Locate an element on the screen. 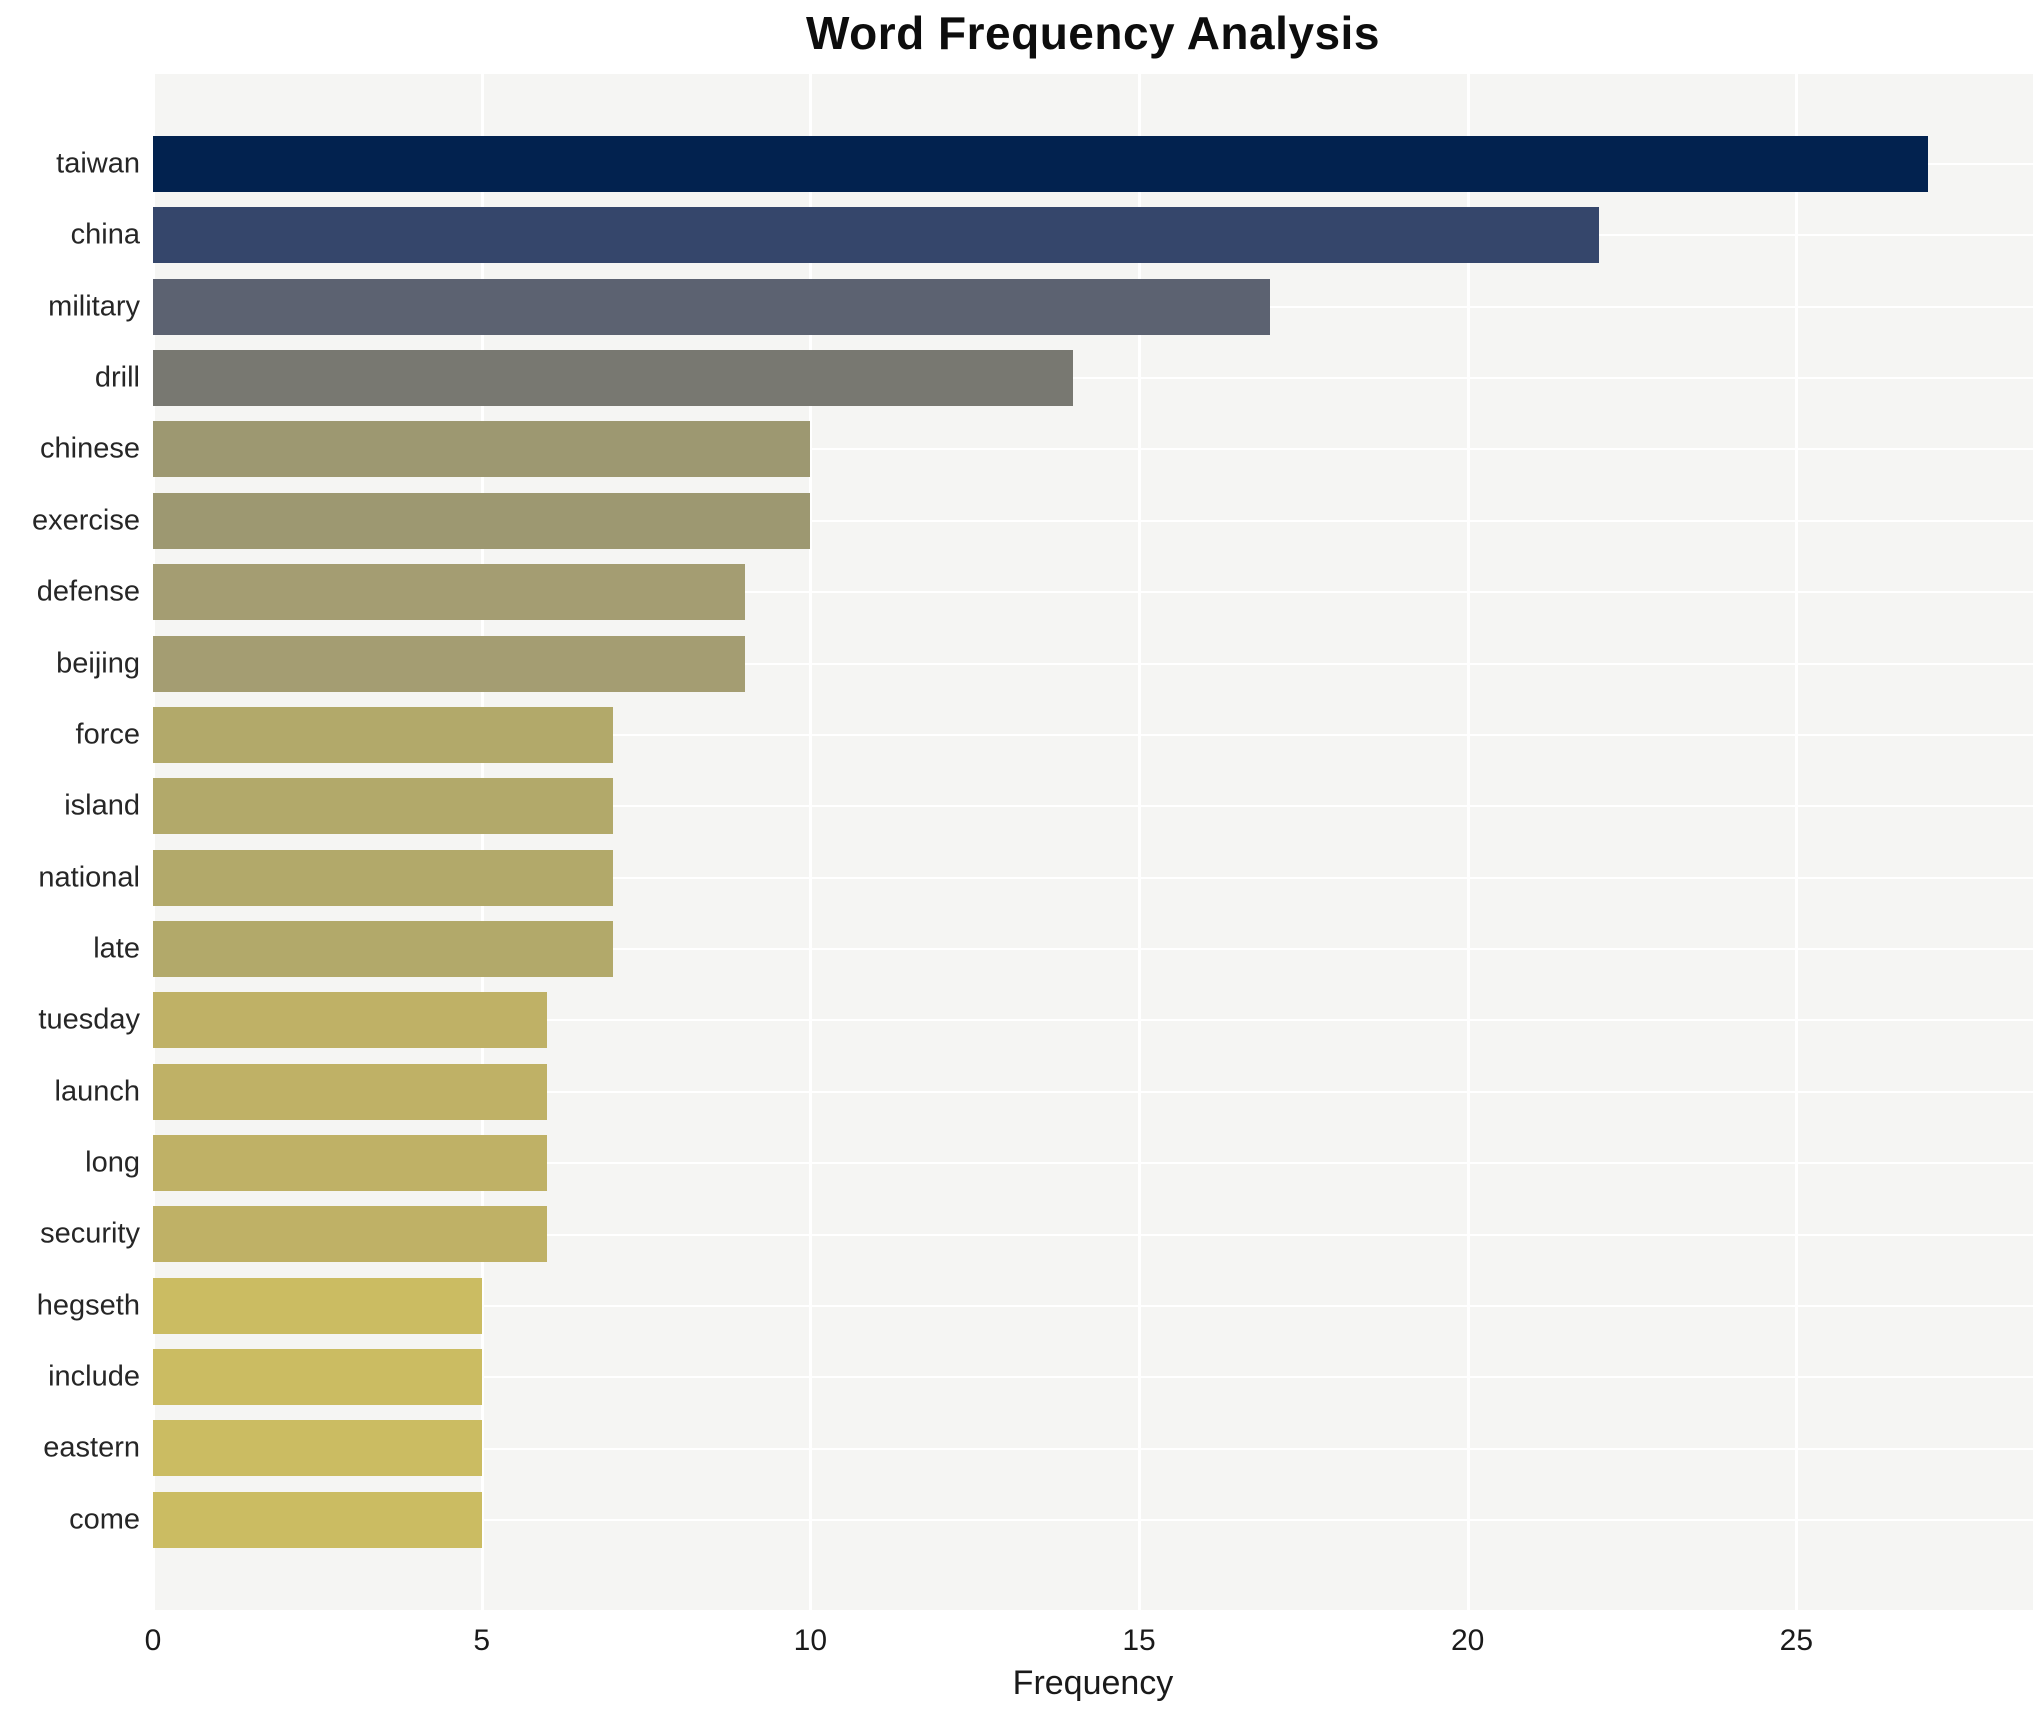 The width and height of the screenshot is (2033, 1710). bar-row: defense is located at coordinates (1035, 592).